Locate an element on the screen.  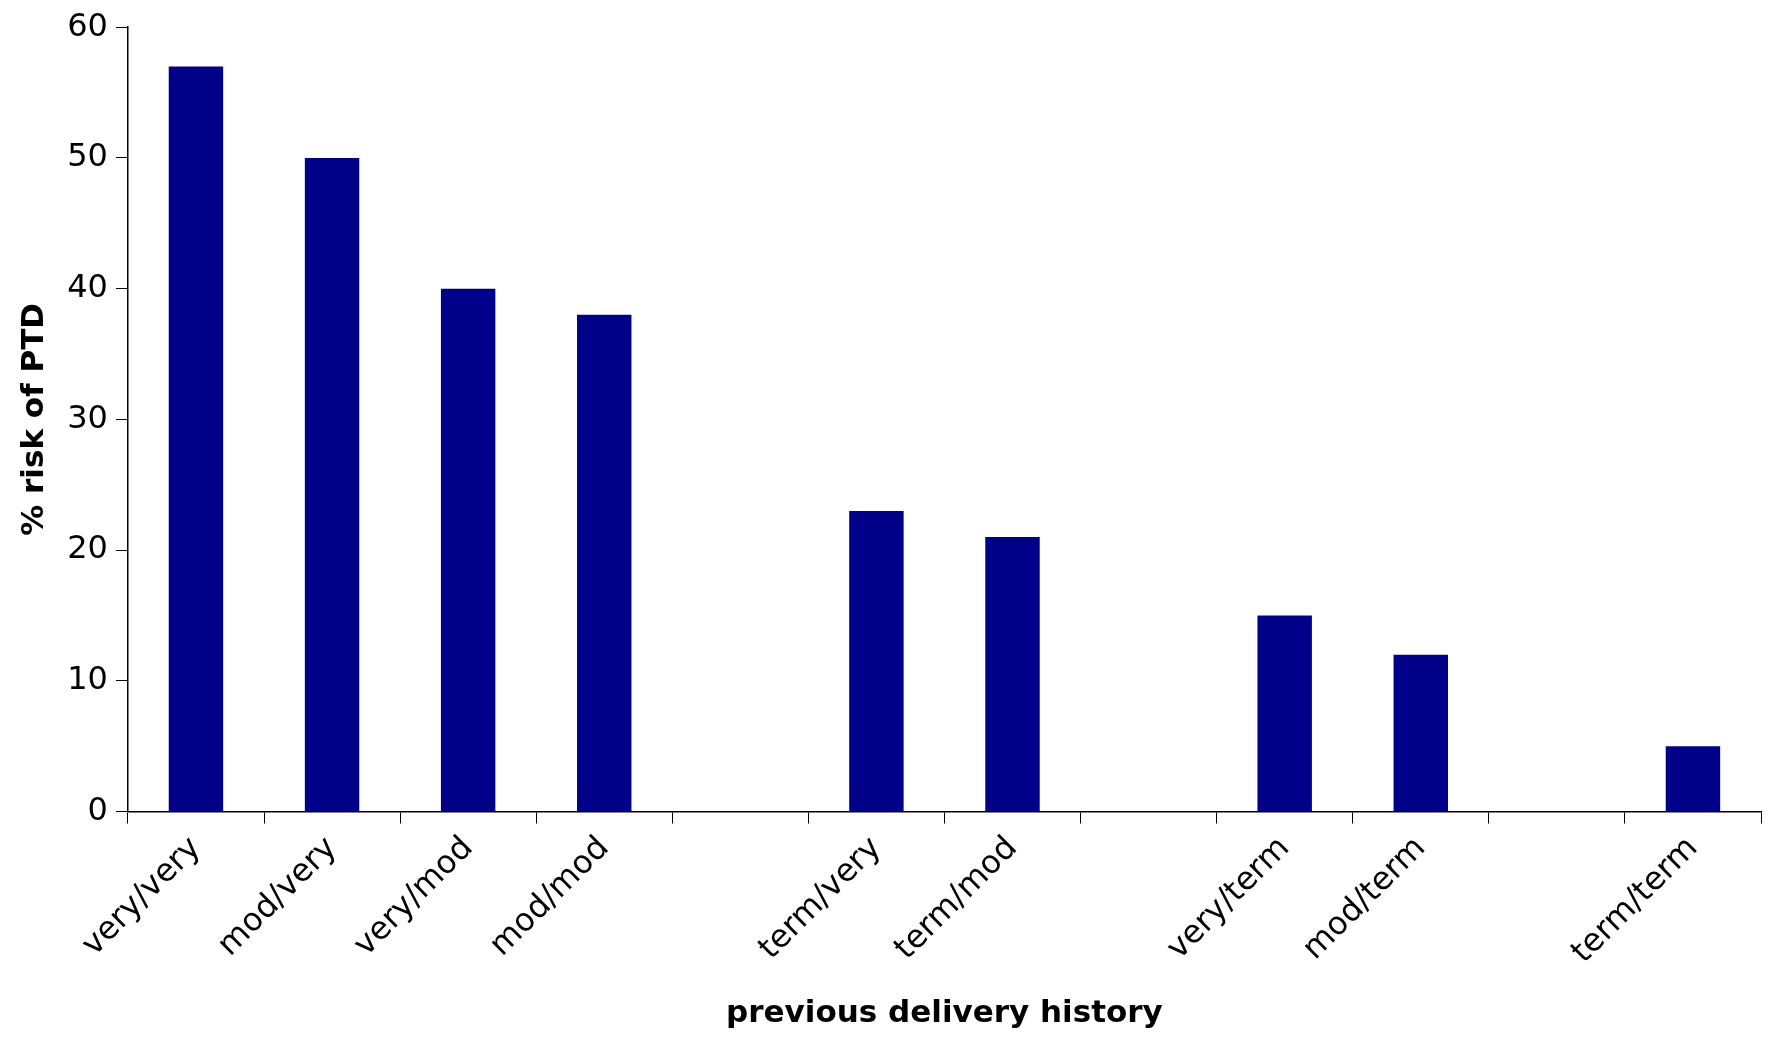
y-tick-label: 20 is located at coordinates (87, 547).